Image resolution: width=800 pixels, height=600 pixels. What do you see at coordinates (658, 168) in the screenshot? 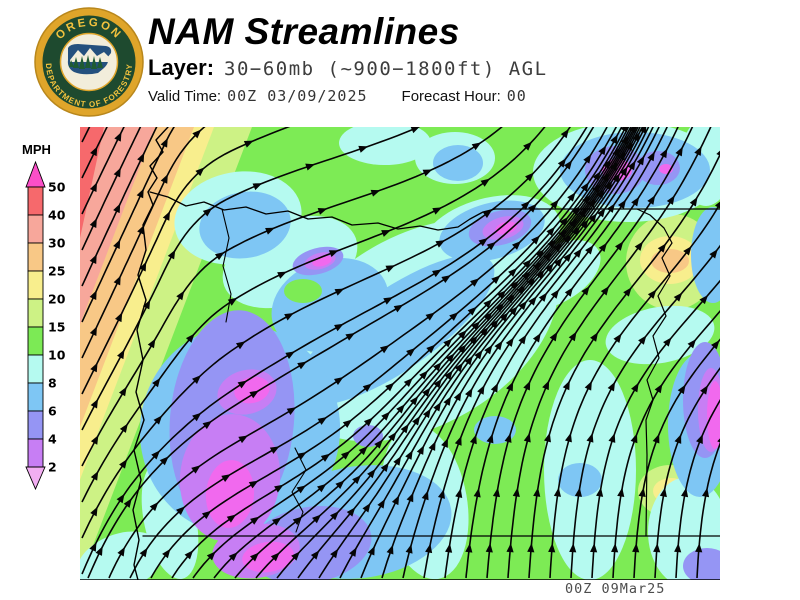
I see `speed-blob-periwinkle` at bounding box center [658, 168].